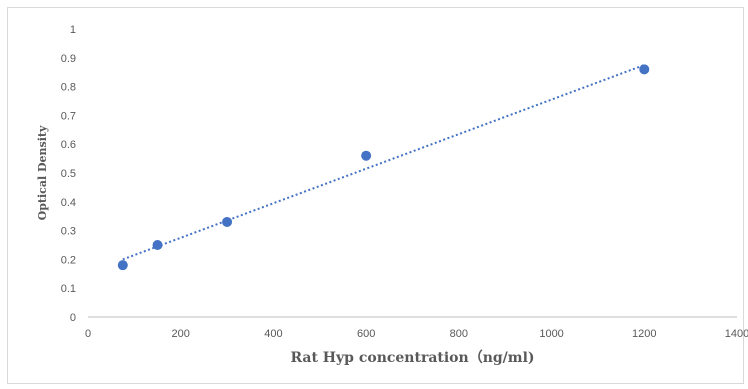  I want to click on y-tick-labels: 0 0.1 0.2 0.3 0.4 0.5 0.6 0.7 0.8 0.9 1, so click(68, 174).